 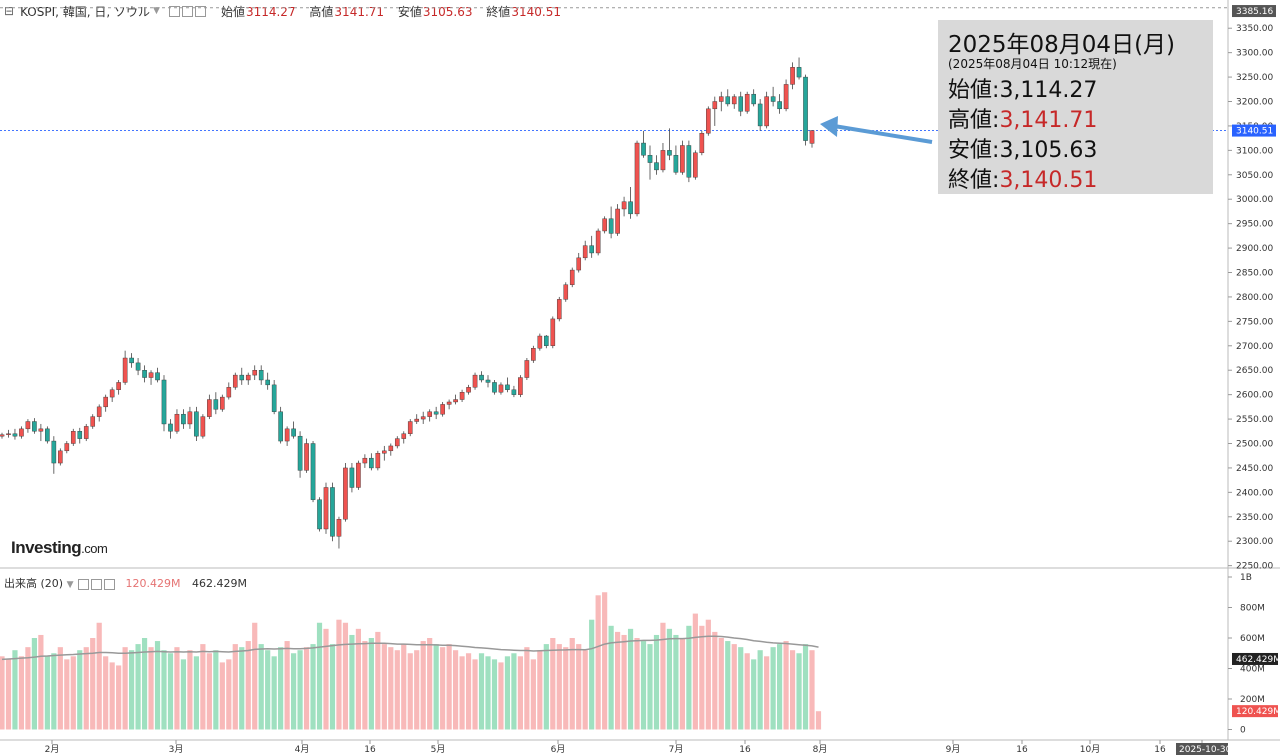 I want to click on max-price-tag: 3385.16, so click(x=1254, y=12).